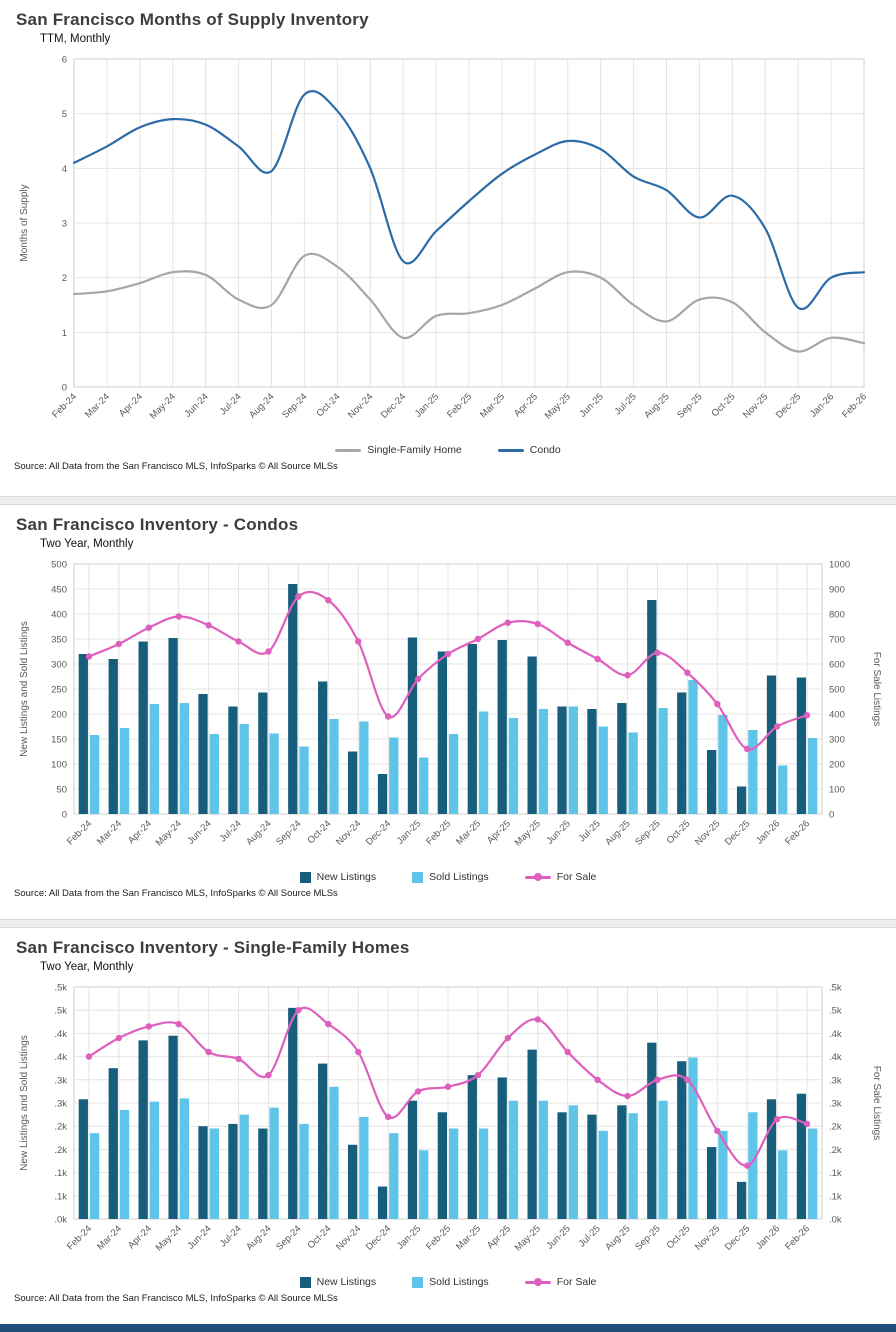 This screenshot has width=896, height=1332. I want to click on legend-label: Single-Family Home, so click(414, 450).